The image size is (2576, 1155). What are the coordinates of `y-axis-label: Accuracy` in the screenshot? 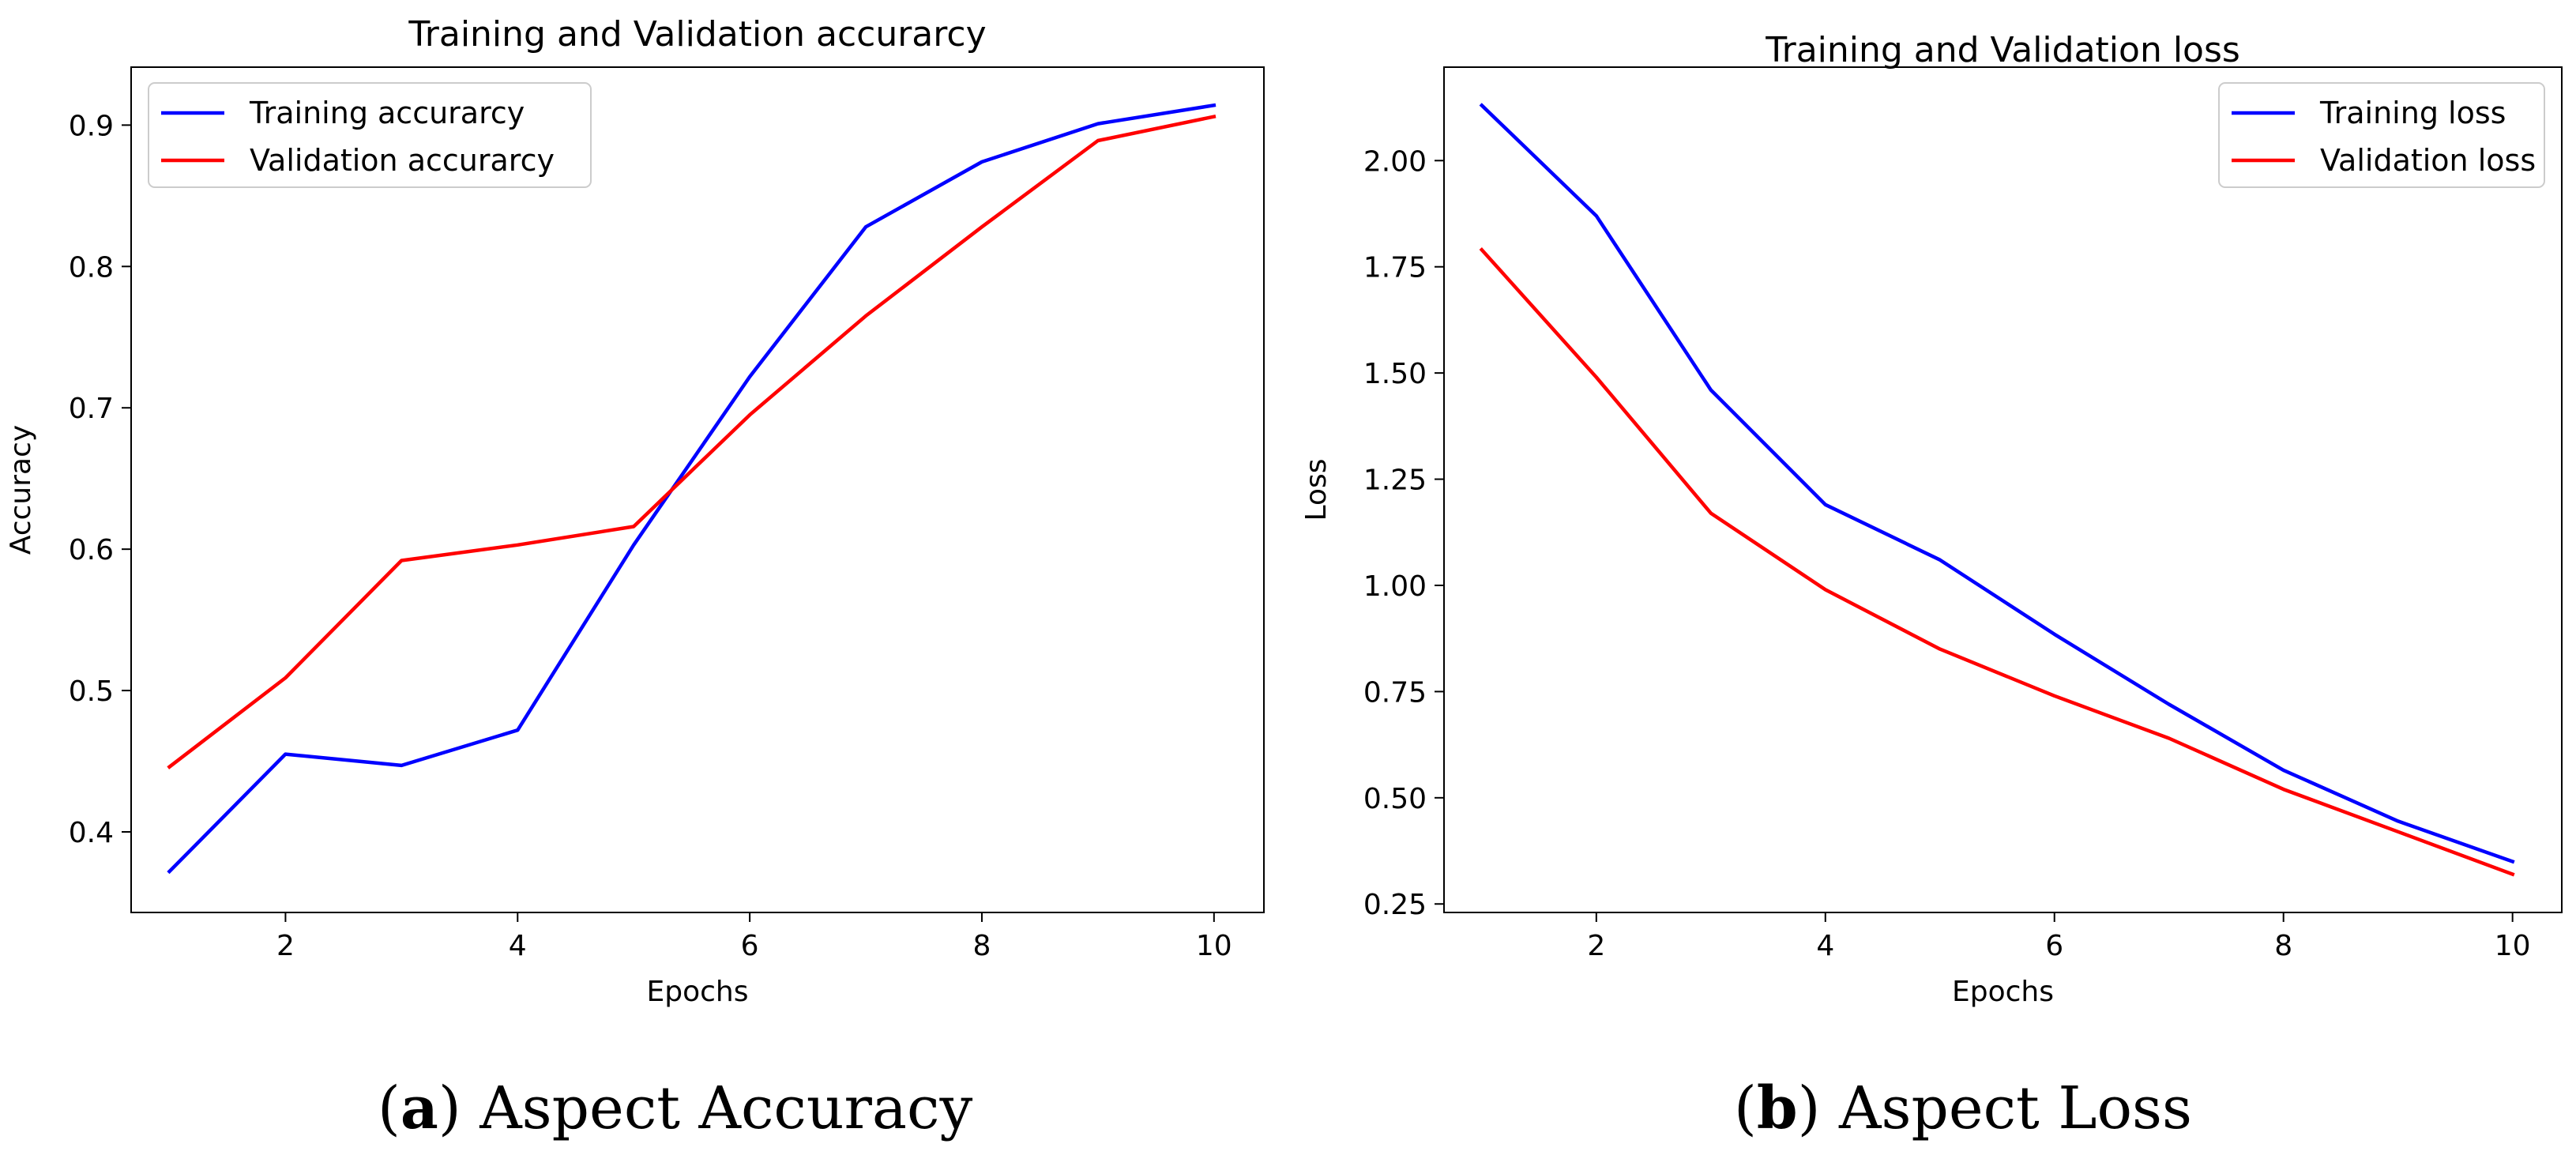 It's located at (21, 490).